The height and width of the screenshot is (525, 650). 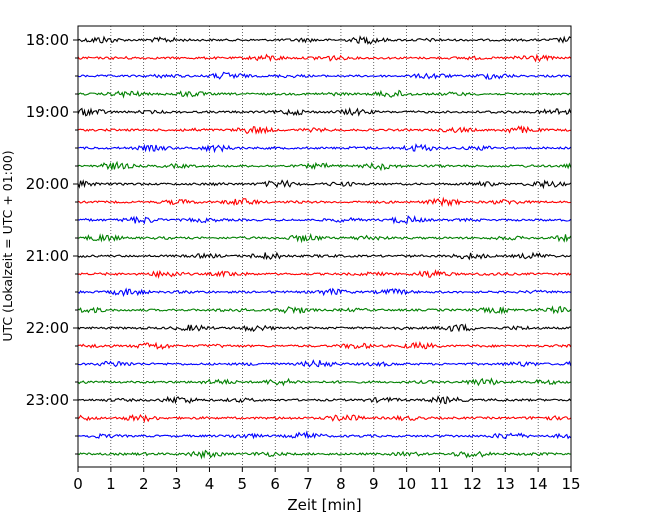 What do you see at coordinates (538, 484) in the screenshot?
I see `x-tick-label: 14` at bounding box center [538, 484].